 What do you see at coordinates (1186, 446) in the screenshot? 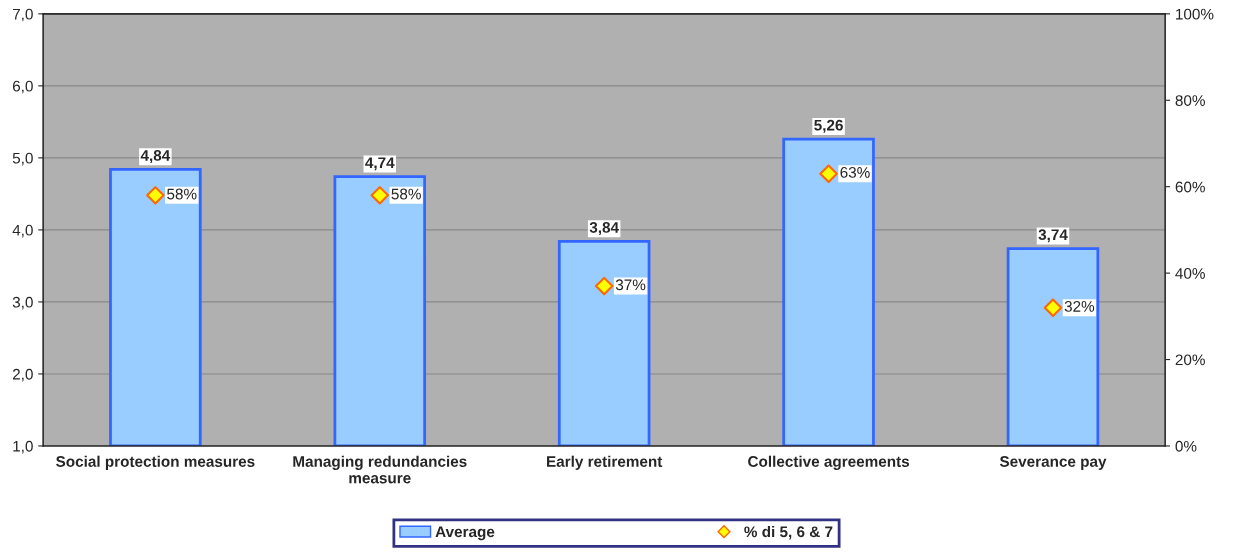
I see `y2-tick-label: 0%` at bounding box center [1186, 446].